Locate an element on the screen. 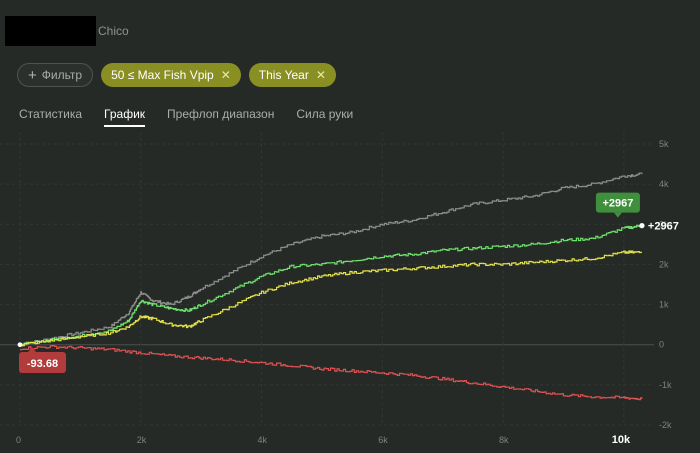 Image resolution: width=700 pixels, height=453 pixels. player-name: Chico is located at coordinates (113, 31).